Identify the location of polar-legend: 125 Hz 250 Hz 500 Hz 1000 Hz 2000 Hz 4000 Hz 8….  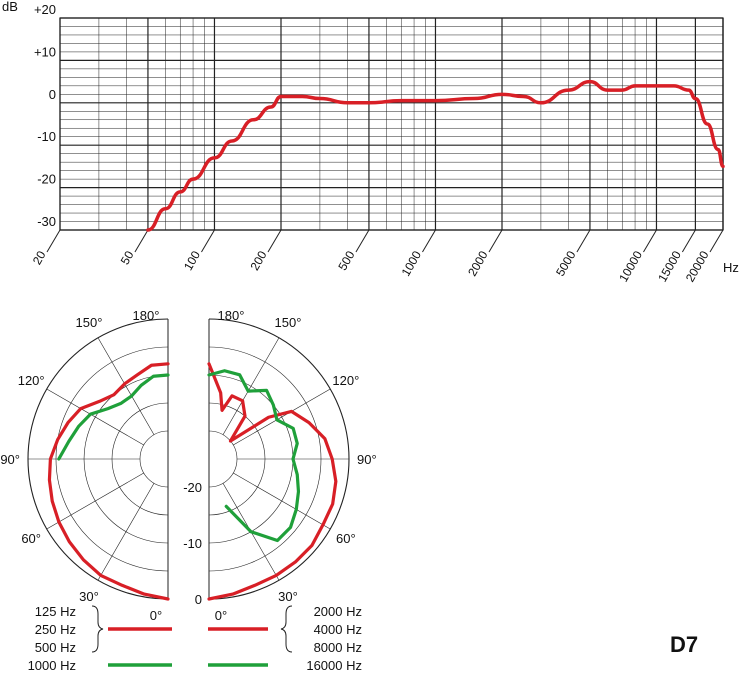
(195, 638).